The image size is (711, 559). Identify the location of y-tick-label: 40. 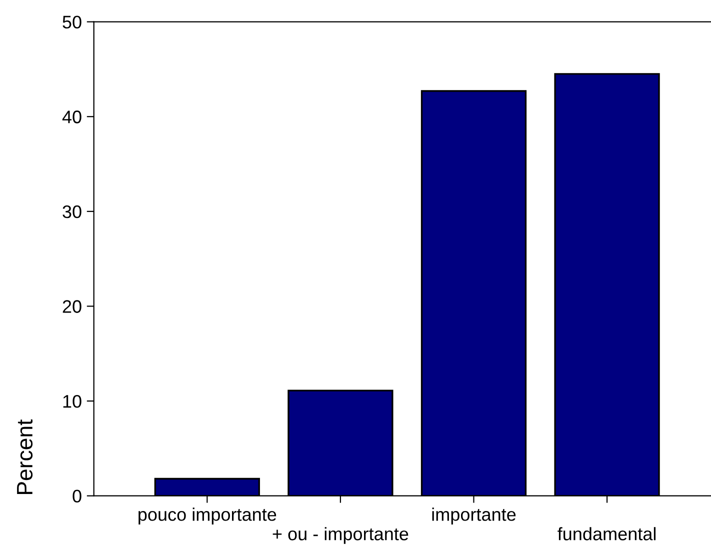
(72, 117).